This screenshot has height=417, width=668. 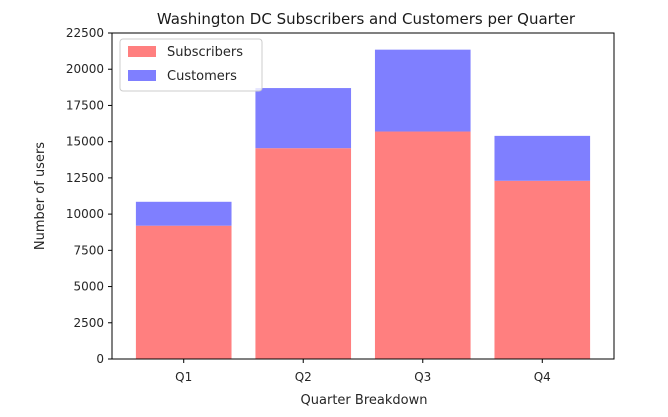 I want to click on x-axis: Q1 Q2 Q3 Q4, so click(x=363, y=371).